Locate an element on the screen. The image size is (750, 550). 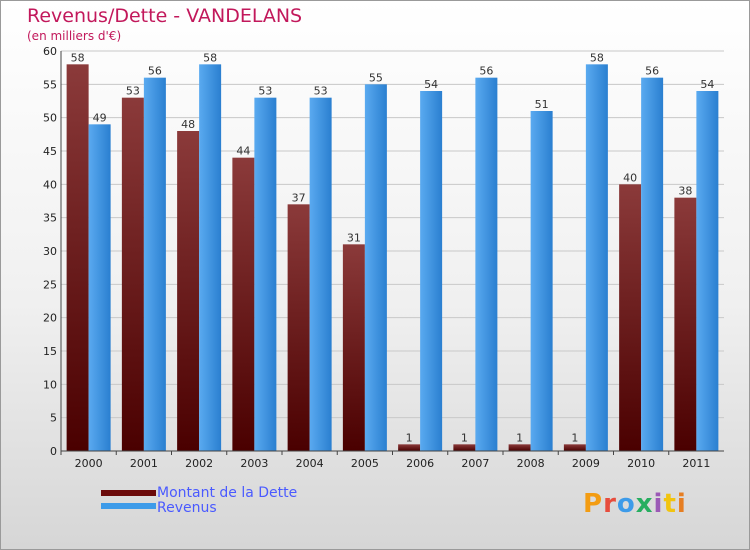
bar-debt-2008 is located at coordinates (519, 447).